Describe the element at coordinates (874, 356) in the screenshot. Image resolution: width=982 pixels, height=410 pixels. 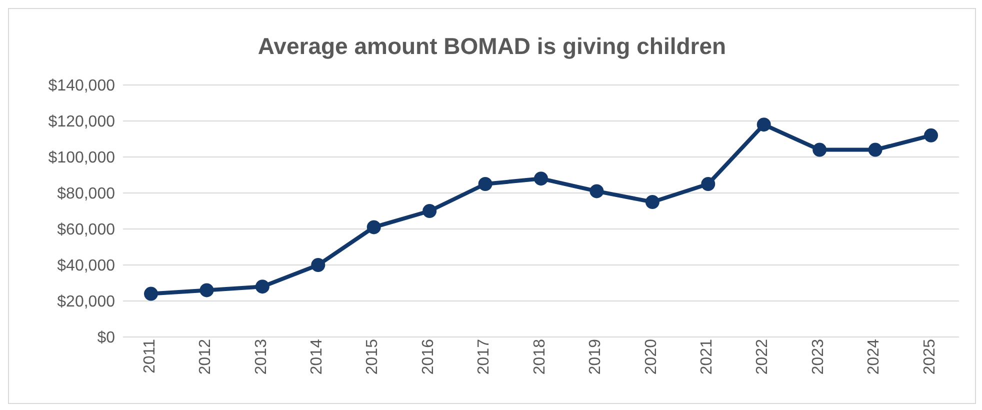
I see `x-tick-label: 2024` at that location.